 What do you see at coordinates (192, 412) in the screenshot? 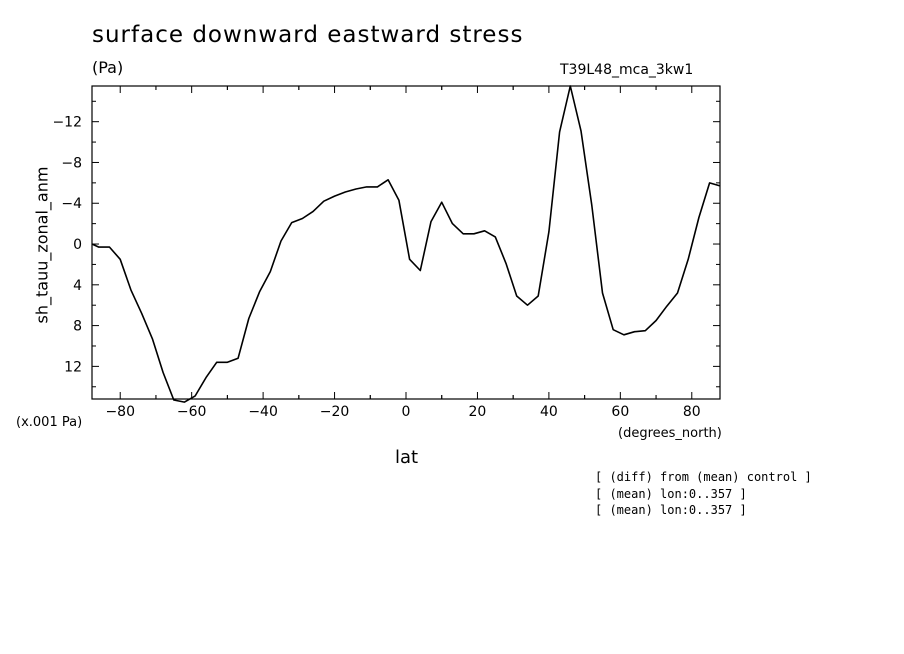
I see `x-tick-label: −60` at bounding box center [192, 412].